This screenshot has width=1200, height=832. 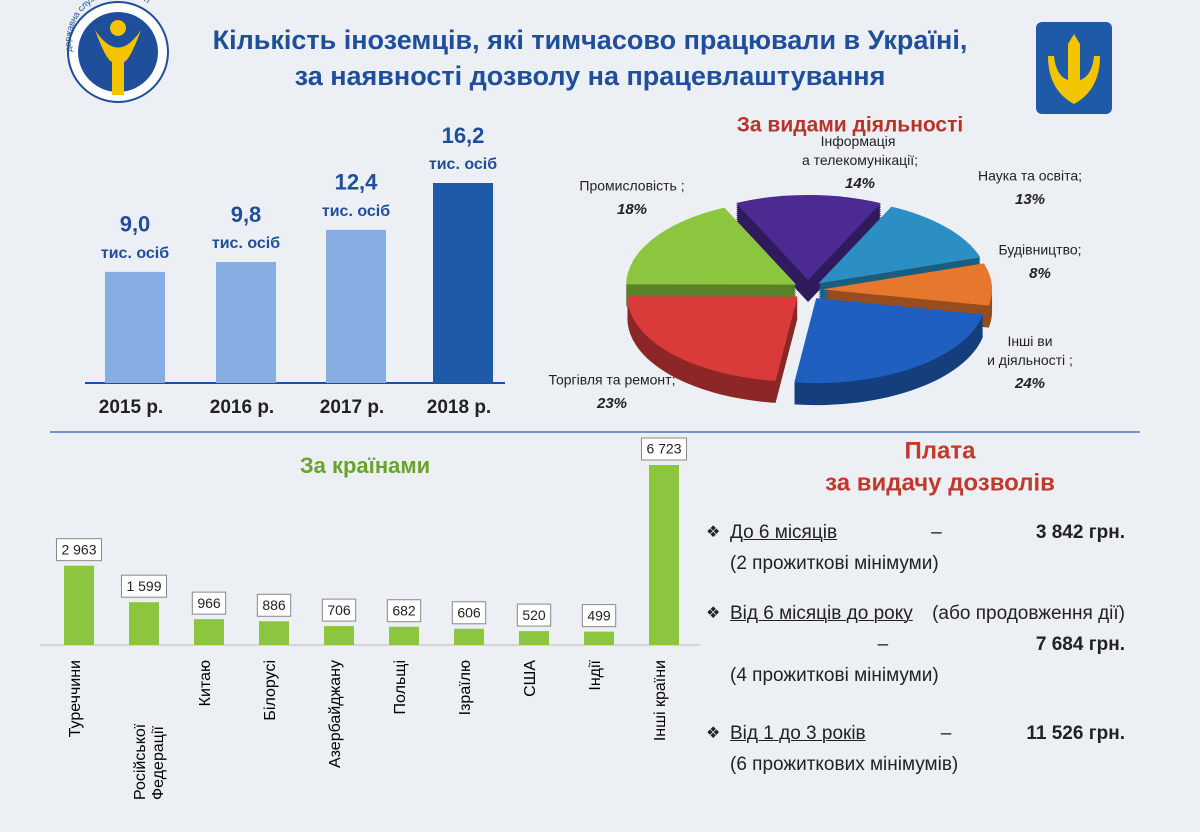 I want to click on x-tick-label: Азербайджану, so click(x=335, y=714).